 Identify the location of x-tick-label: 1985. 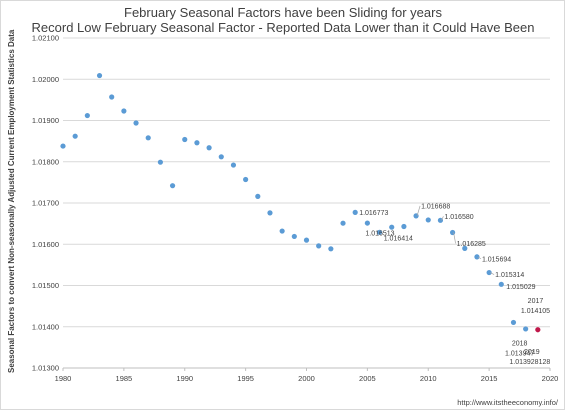
(124, 378).